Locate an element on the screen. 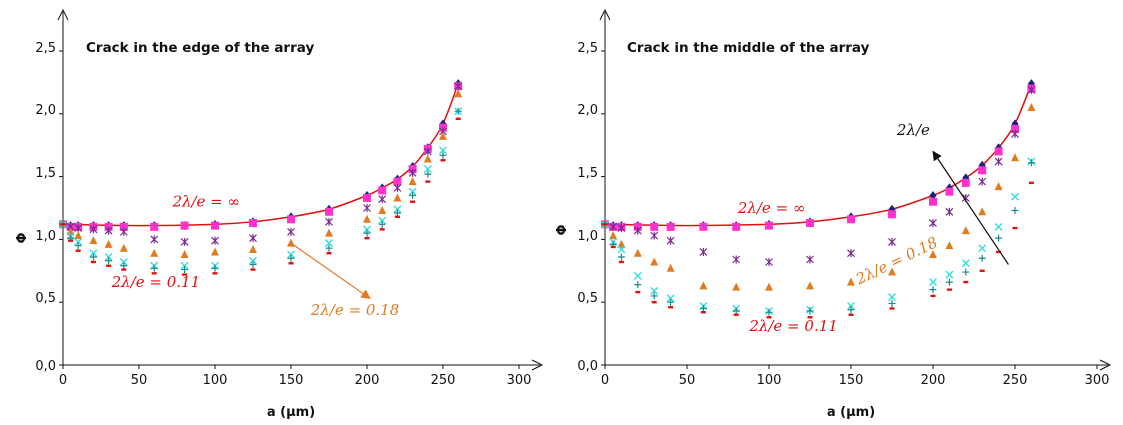  right-chart-title: Crack in the middle of the array is located at coordinates (748, 48).